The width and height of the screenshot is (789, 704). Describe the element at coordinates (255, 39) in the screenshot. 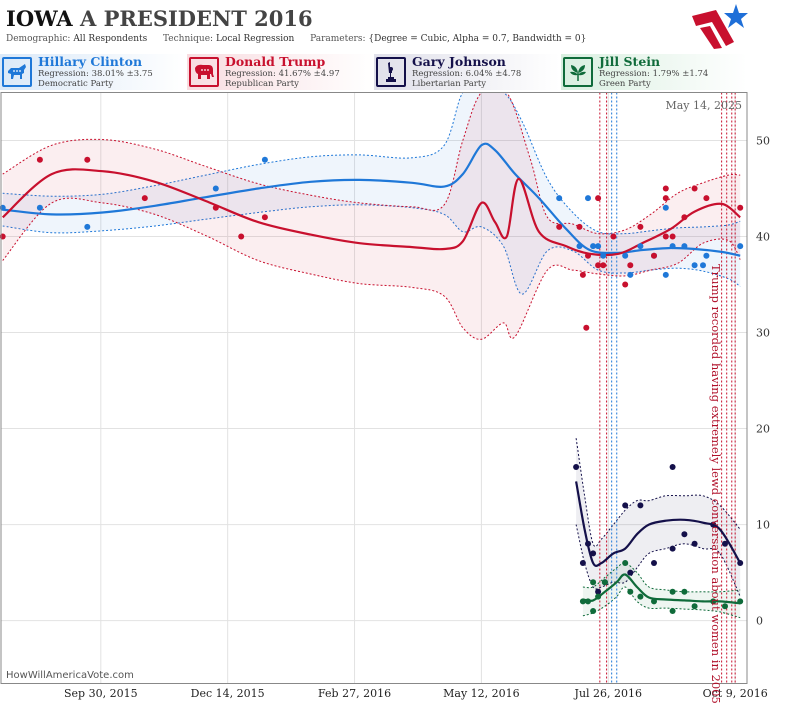

I see `technique-value: Local Regression` at that location.